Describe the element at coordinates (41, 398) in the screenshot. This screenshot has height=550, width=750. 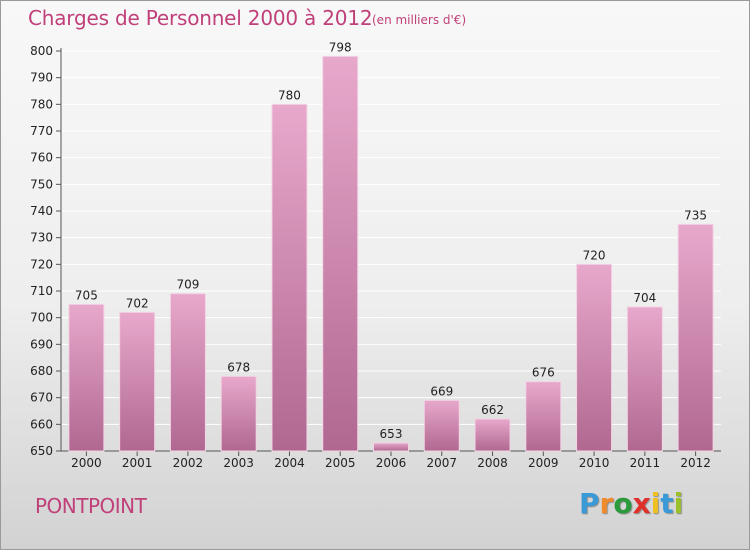
I see `y-tick-label-670: 670` at that location.